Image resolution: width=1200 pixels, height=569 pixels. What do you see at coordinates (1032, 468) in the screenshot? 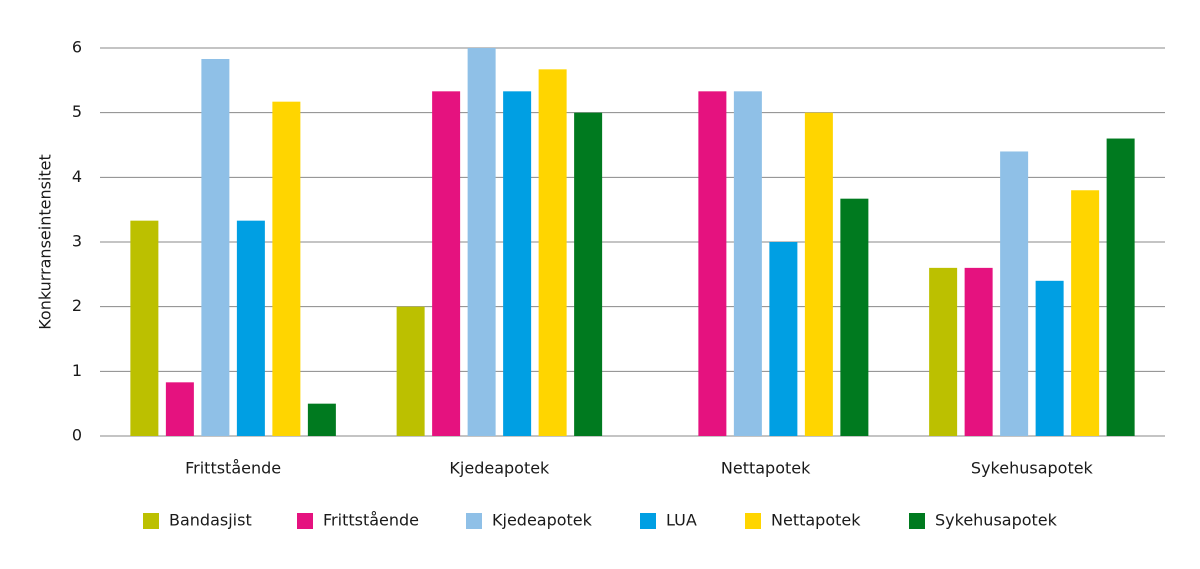
I see `x-tick-label: Sykehusapotek` at bounding box center [1032, 468].